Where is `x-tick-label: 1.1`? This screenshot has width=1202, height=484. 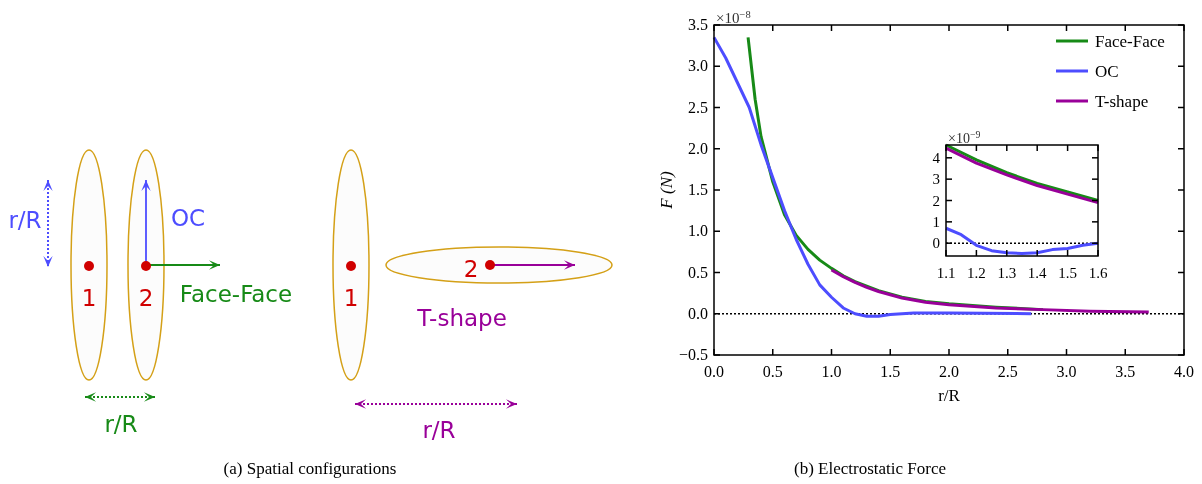 x-tick-label: 1.1 is located at coordinates (946, 273).